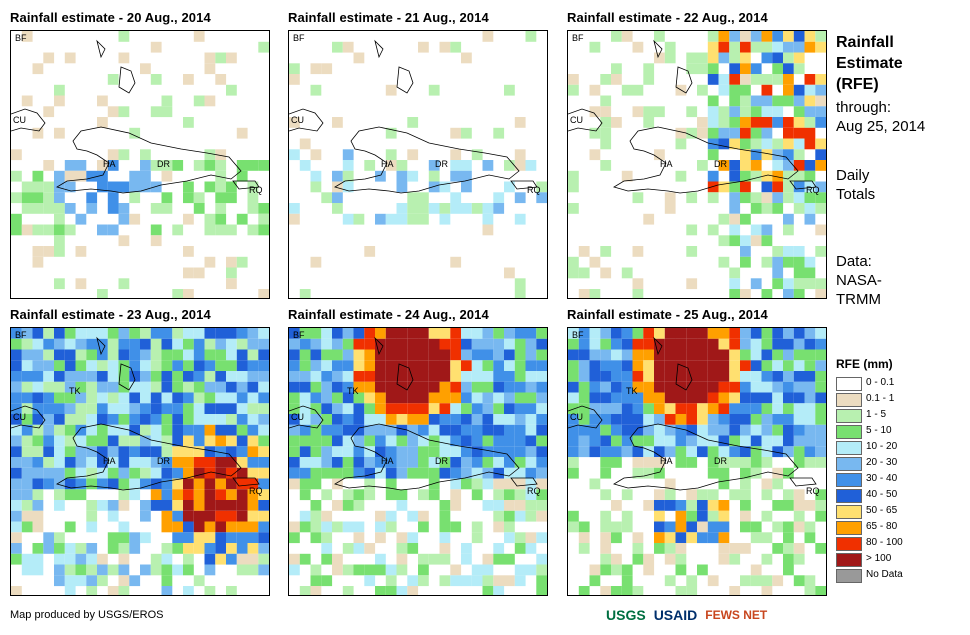 Image resolution: width=970 pixels, height=635 pixels. Describe the element at coordinates (849, 416) in the screenshot. I see `legend-swatch` at that location.